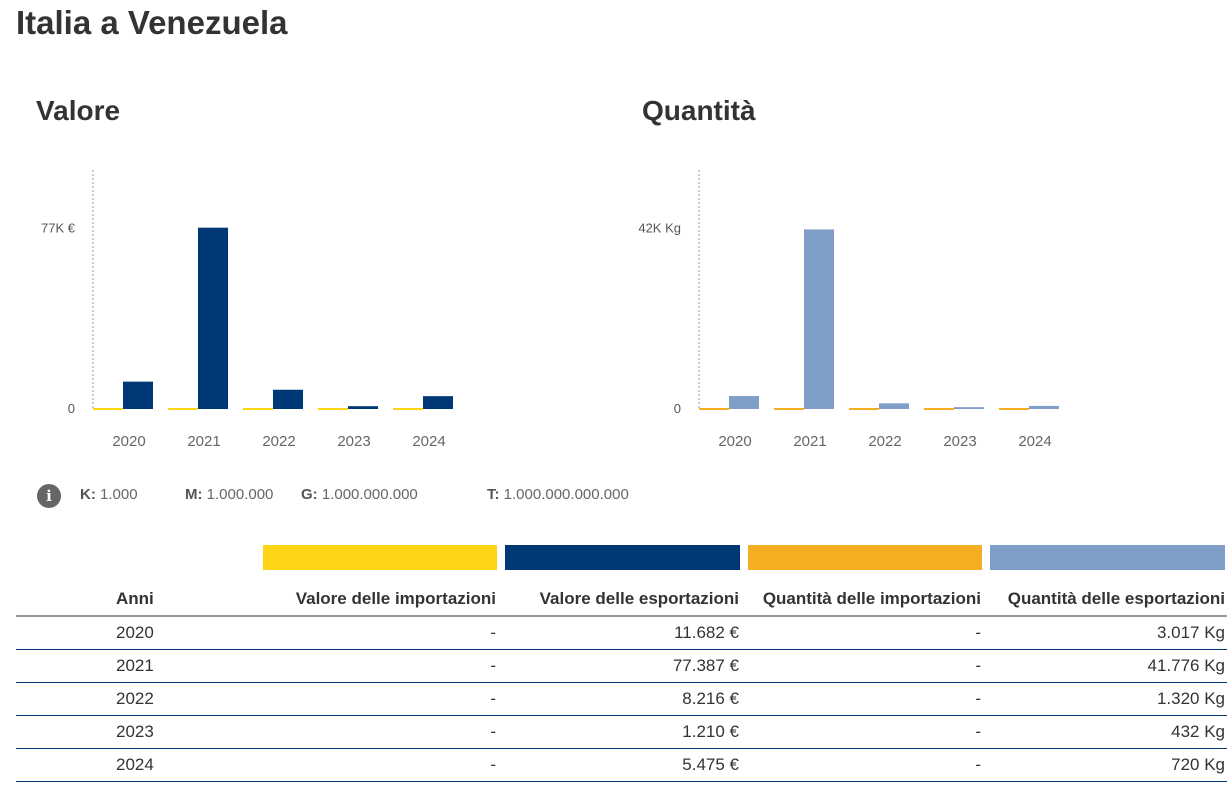 The width and height of the screenshot is (1232, 791). I want to click on table-cell: 1.320 Kg, so click(1105, 699).